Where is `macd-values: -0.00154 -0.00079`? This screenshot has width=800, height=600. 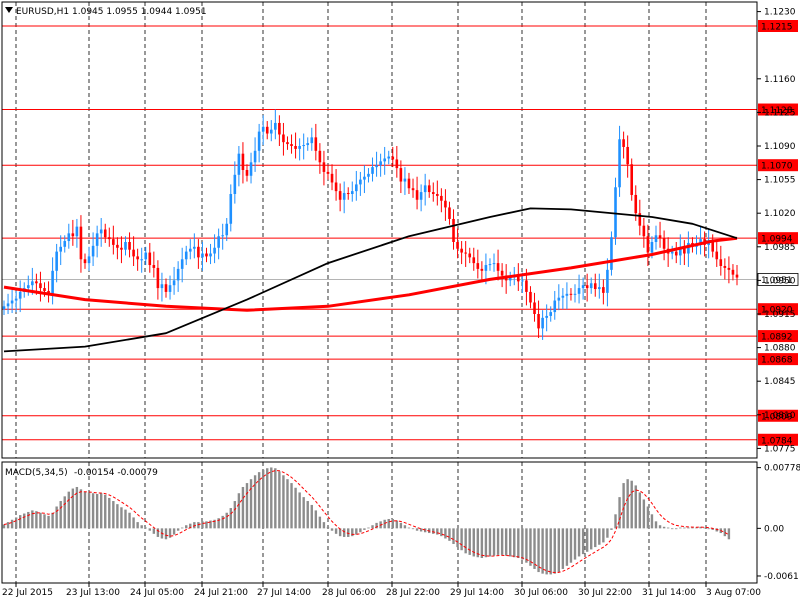
macd-values: -0.00154 -0.00079 is located at coordinates (116, 473).